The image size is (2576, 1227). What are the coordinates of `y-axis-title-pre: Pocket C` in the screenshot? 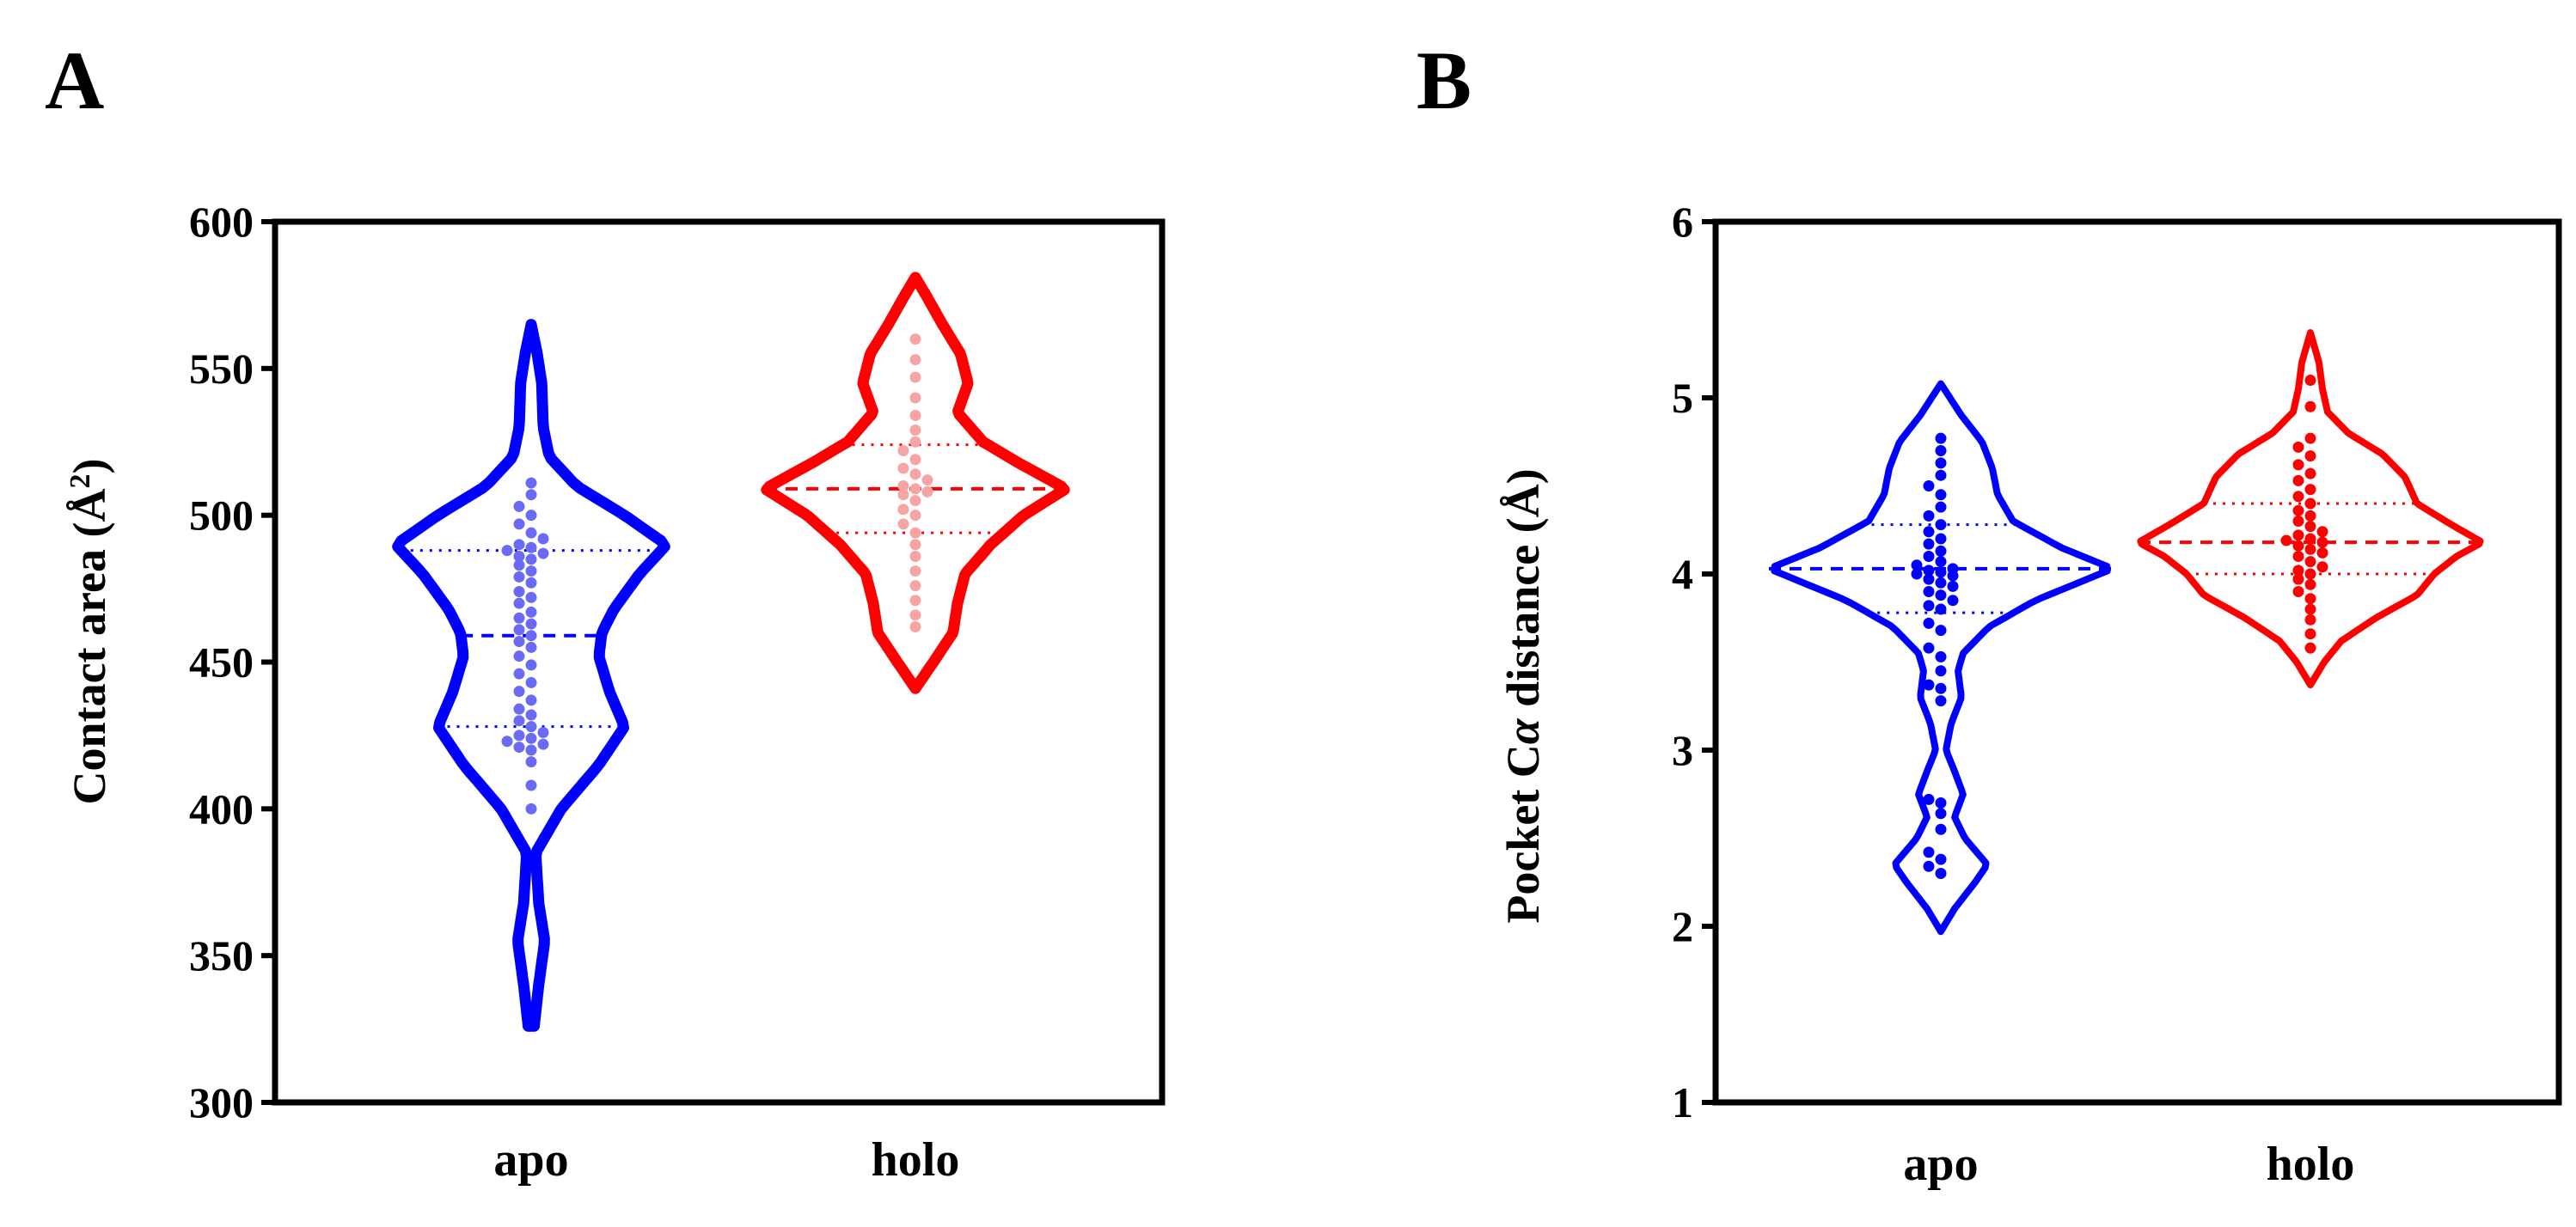 It's located at (1523, 833).